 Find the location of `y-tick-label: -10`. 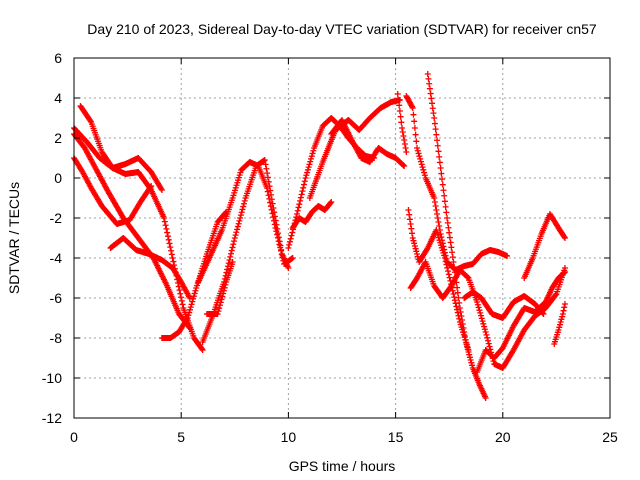

y-tick-label: -10 is located at coordinates (52, 378).